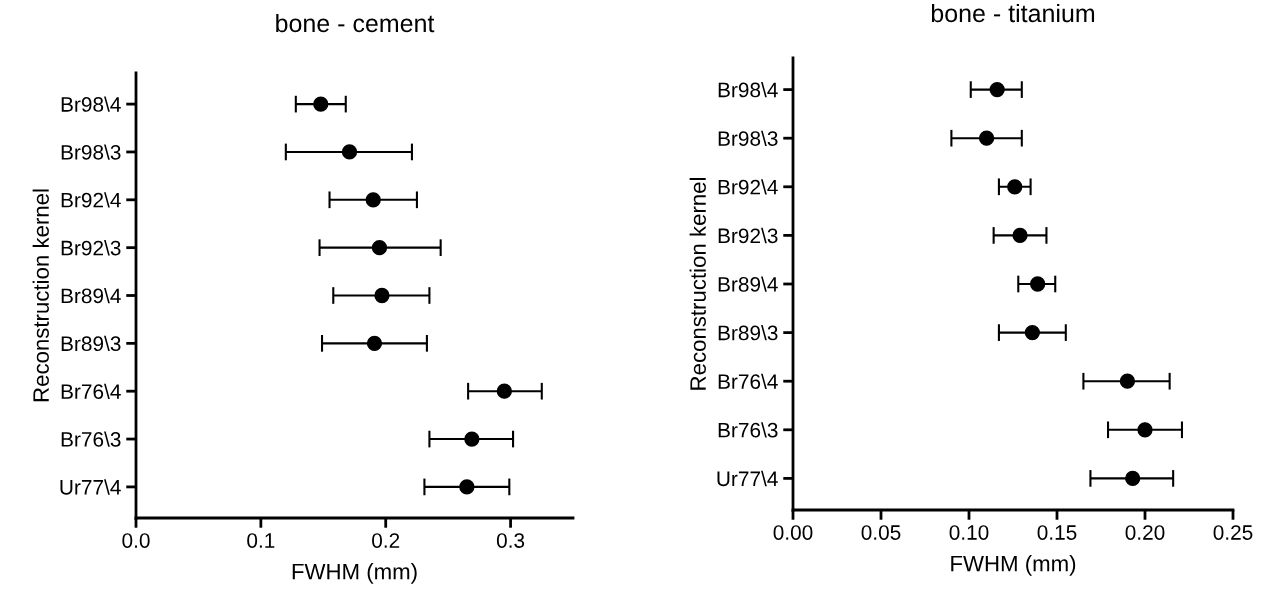  I want to click on x-tick-label: 0.0, so click(136, 540).